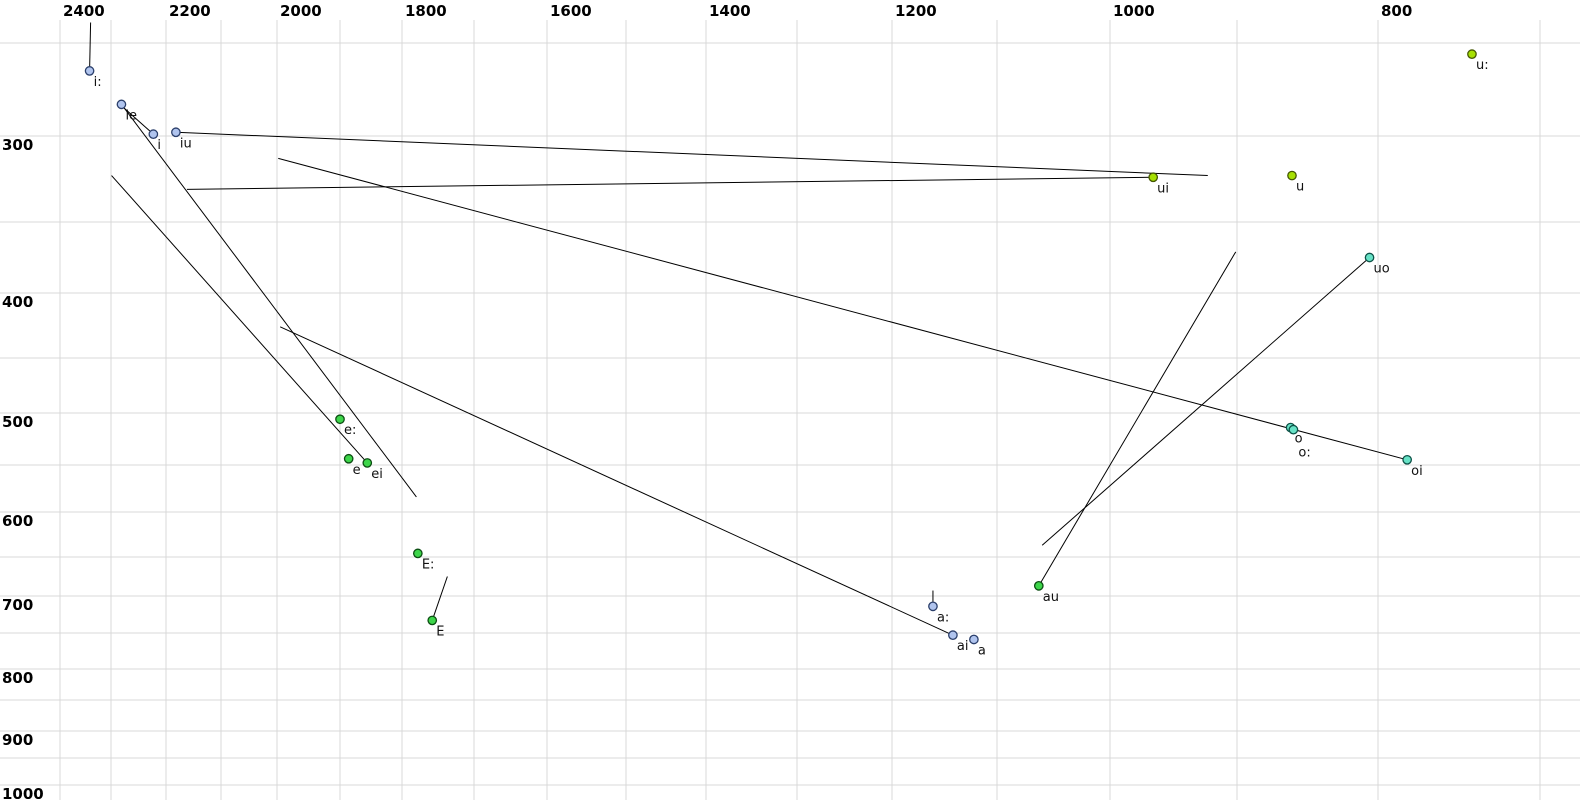  What do you see at coordinates (933, 606) in the screenshot?
I see `vowel-point-a:` at bounding box center [933, 606].